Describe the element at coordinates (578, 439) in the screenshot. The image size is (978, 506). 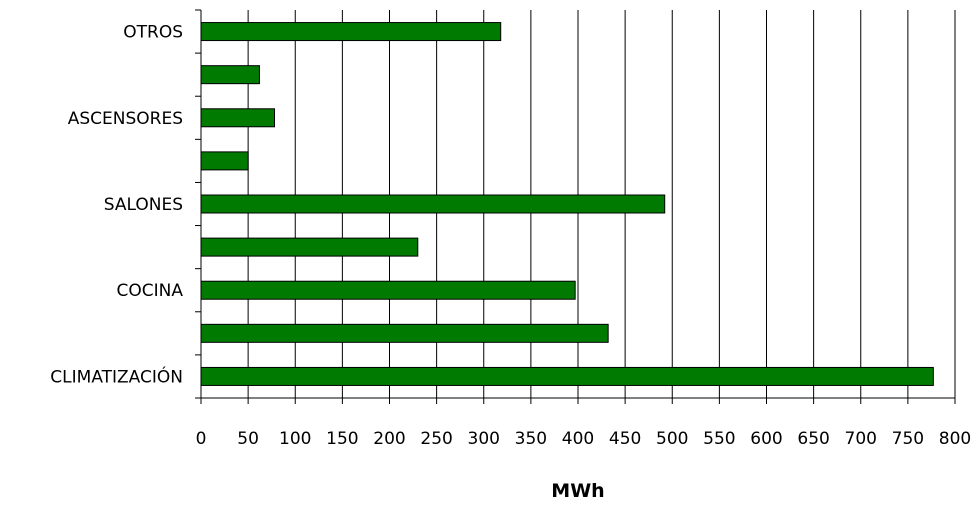
I see `x-tick-label: 400` at that location.